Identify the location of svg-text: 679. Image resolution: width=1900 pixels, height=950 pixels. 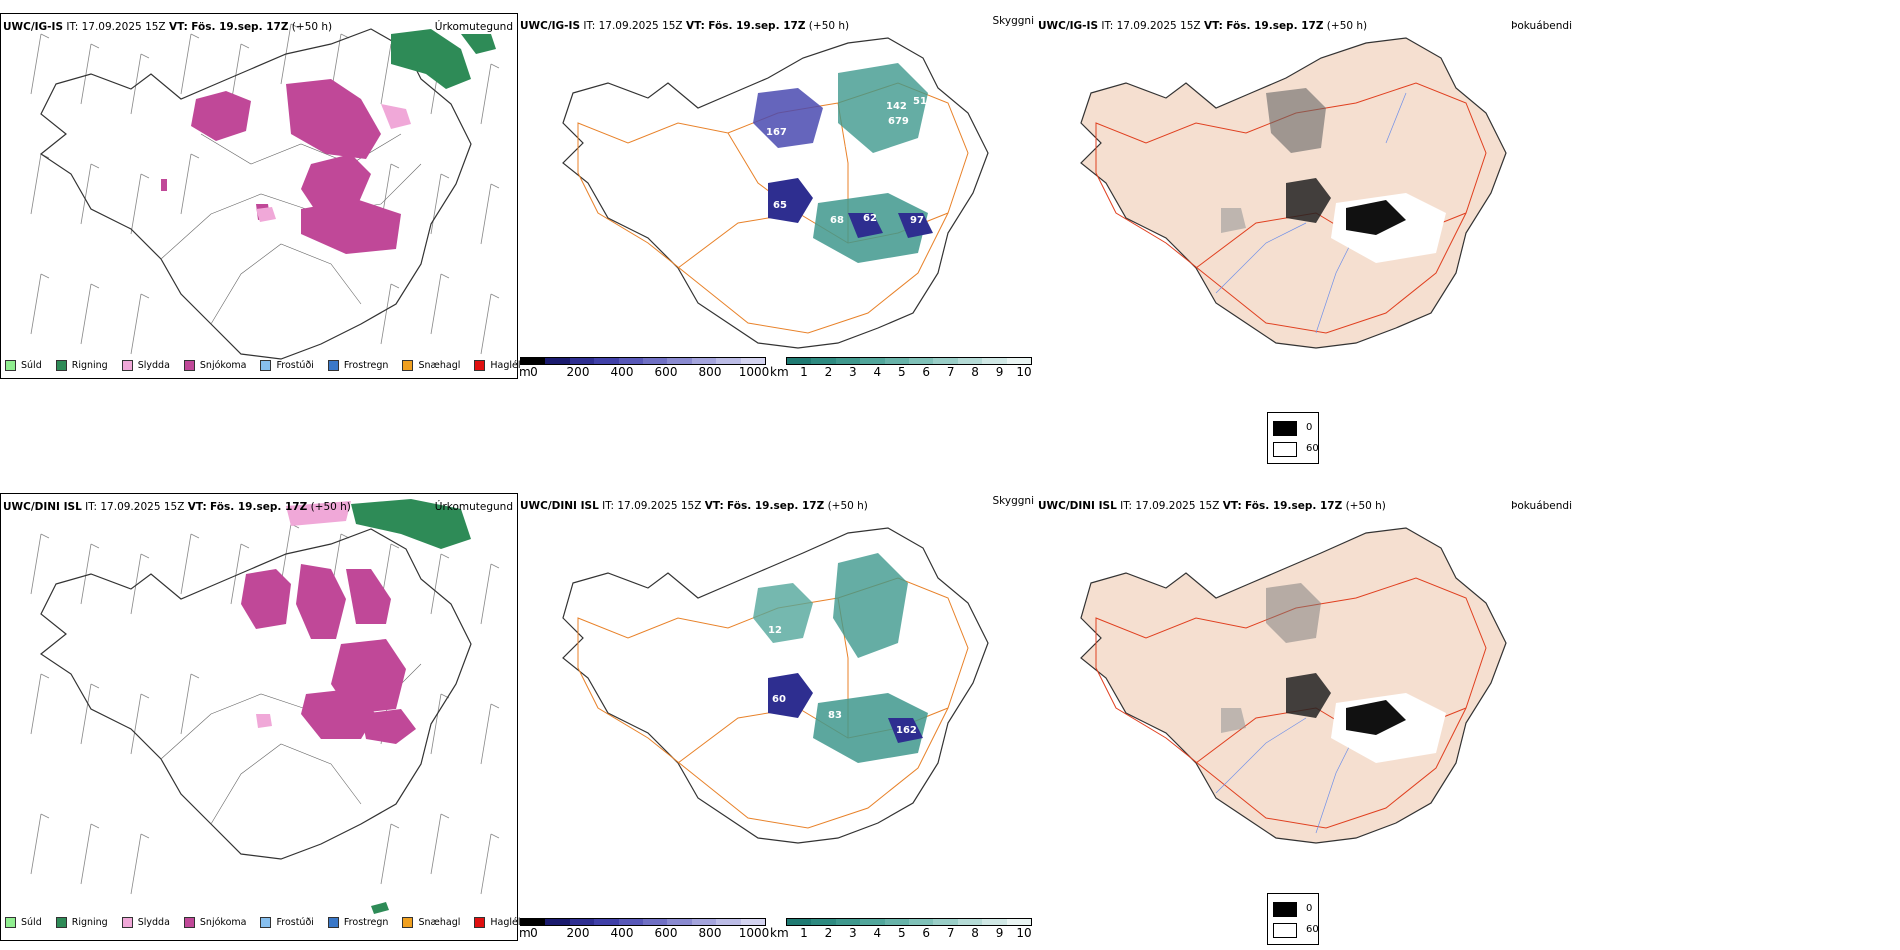
(898, 121).